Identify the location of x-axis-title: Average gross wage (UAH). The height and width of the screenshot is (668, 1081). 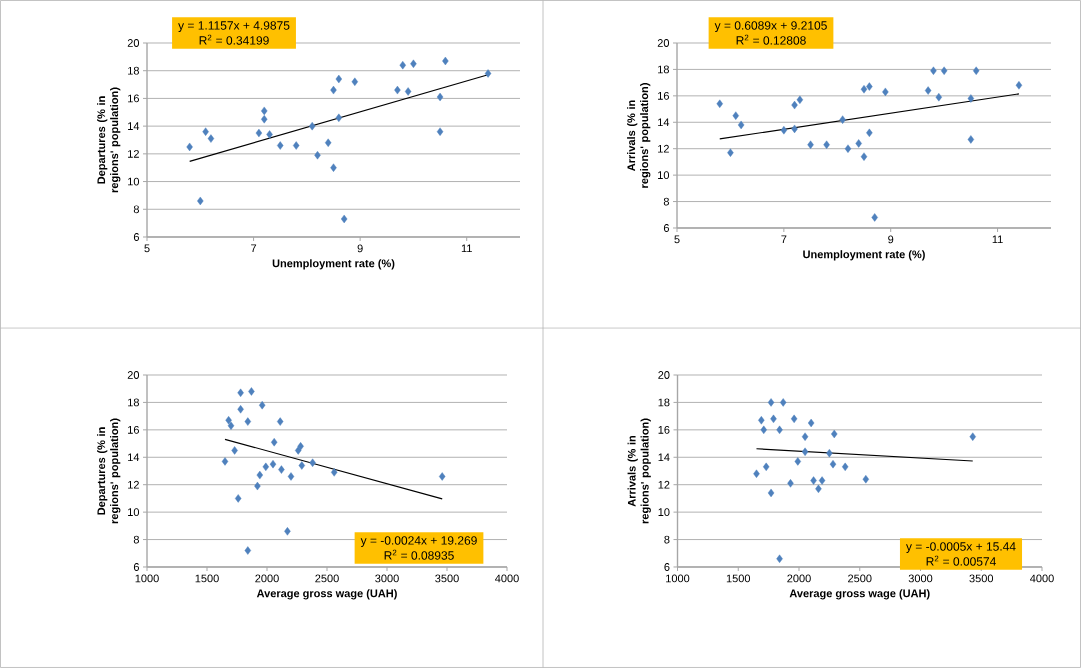
(859, 594).